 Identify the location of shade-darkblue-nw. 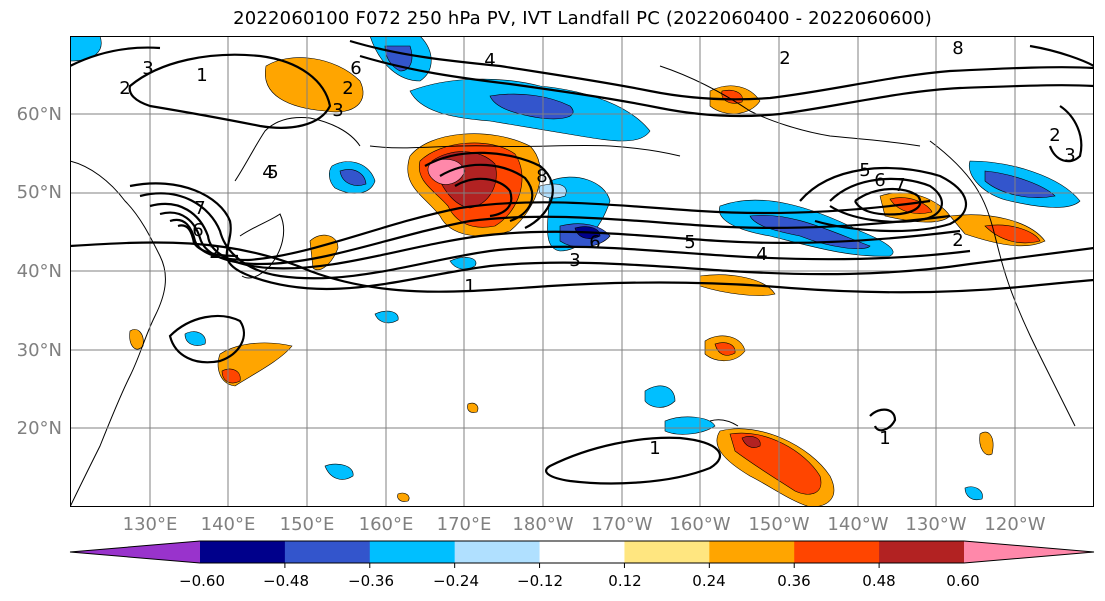
(531, 106).